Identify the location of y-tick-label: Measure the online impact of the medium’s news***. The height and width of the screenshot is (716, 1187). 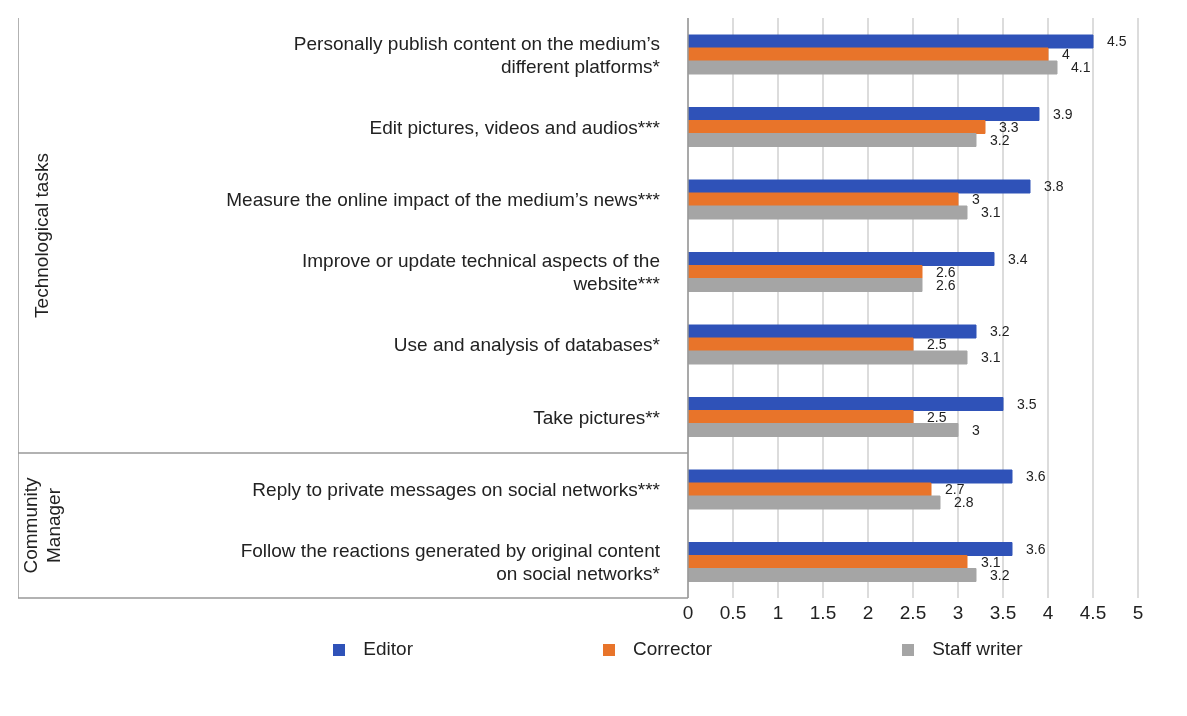
(443, 199).